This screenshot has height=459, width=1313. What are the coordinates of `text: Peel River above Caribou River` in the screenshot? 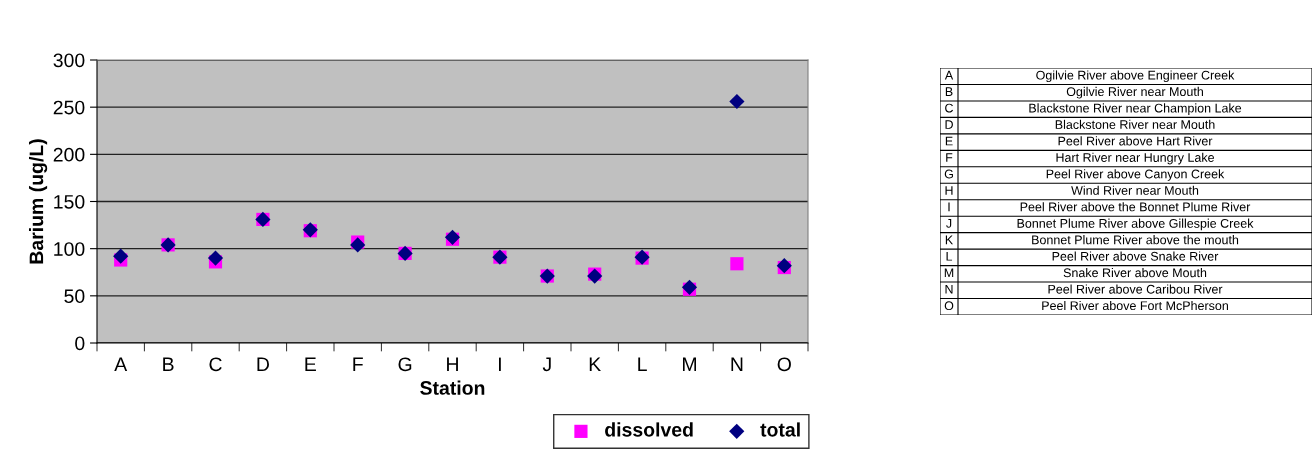 It's located at (1135, 289).